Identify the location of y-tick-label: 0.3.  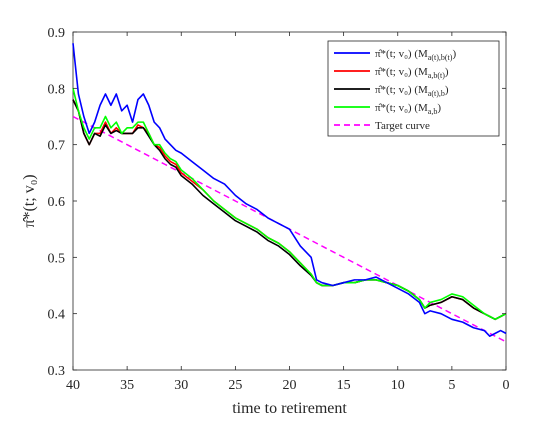
(57, 371).